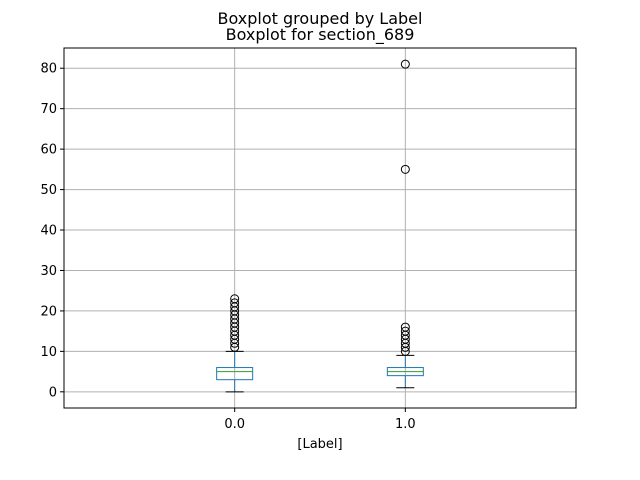 The image size is (640, 480). I want to click on figure-suptitle: Boxplot grouped by Label, so click(320, 18).